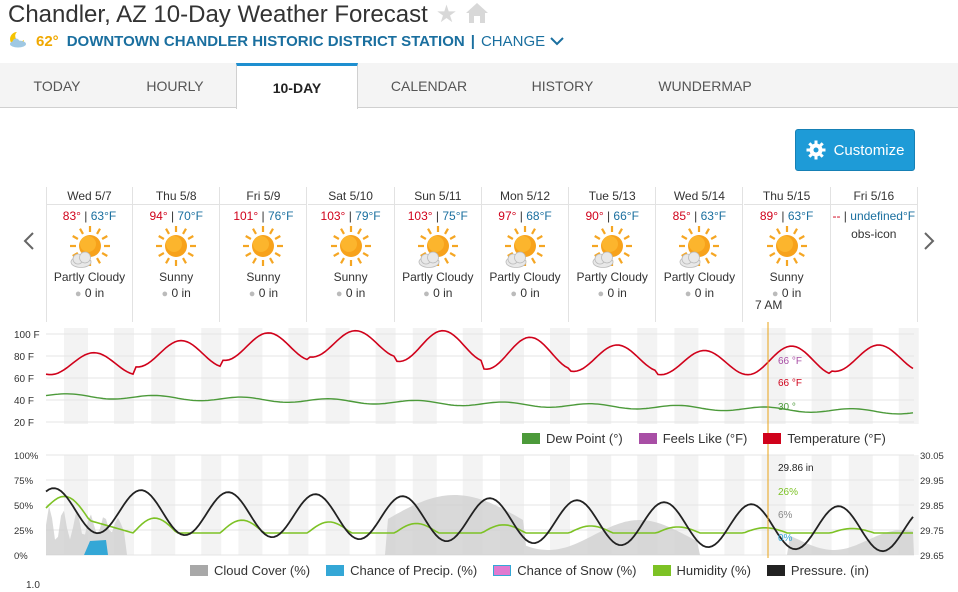 This screenshot has height=592, width=958. Describe the element at coordinates (869, 150) in the screenshot. I see `customize-label: Customize` at that location.